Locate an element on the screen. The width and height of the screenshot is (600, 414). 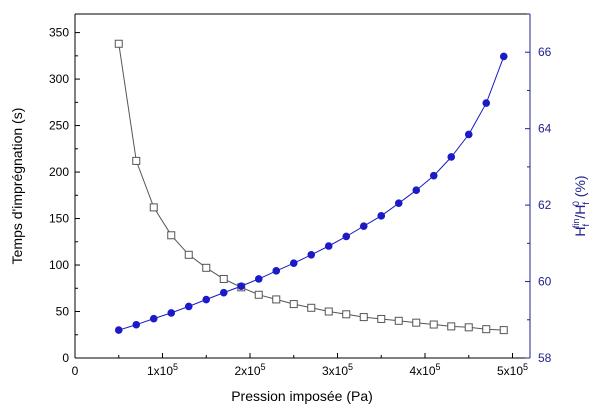
left-y-axis-title: Temps d'imprégnation (s) is located at coordinates (17, 186).